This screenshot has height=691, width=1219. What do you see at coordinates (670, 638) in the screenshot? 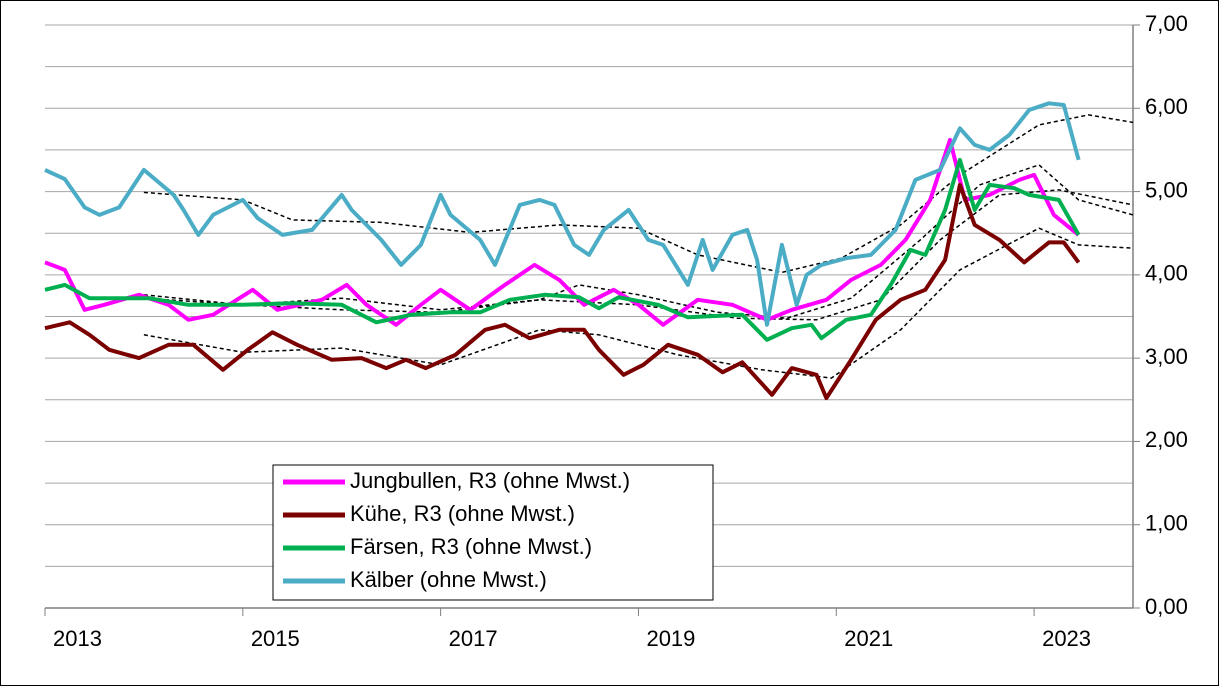
I see `x-tick-label: 2019` at bounding box center [670, 638].